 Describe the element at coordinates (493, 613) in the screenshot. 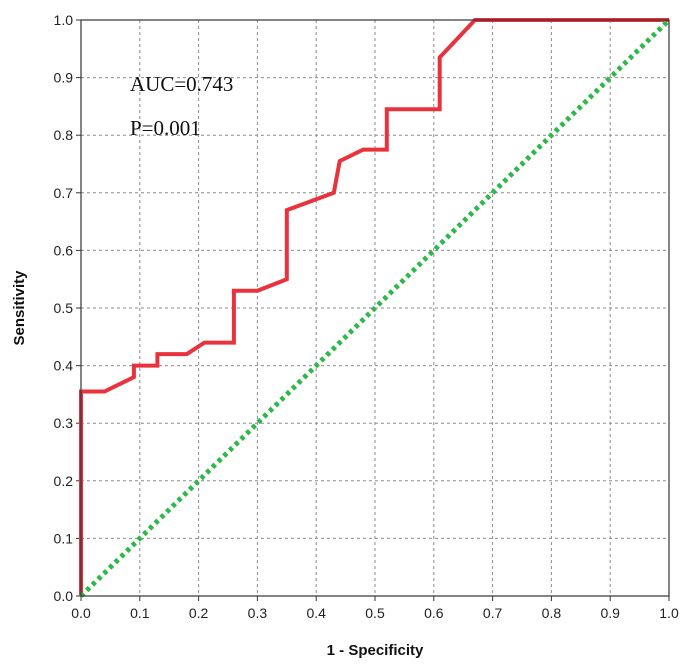

I see `x-tick-label: 0.7` at that location.